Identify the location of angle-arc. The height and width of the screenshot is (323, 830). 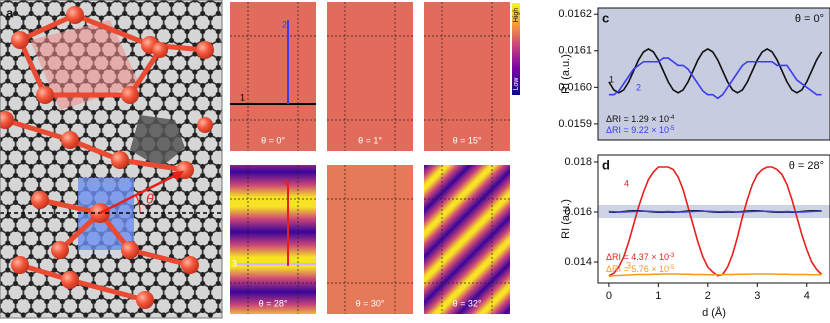
(138, 204).